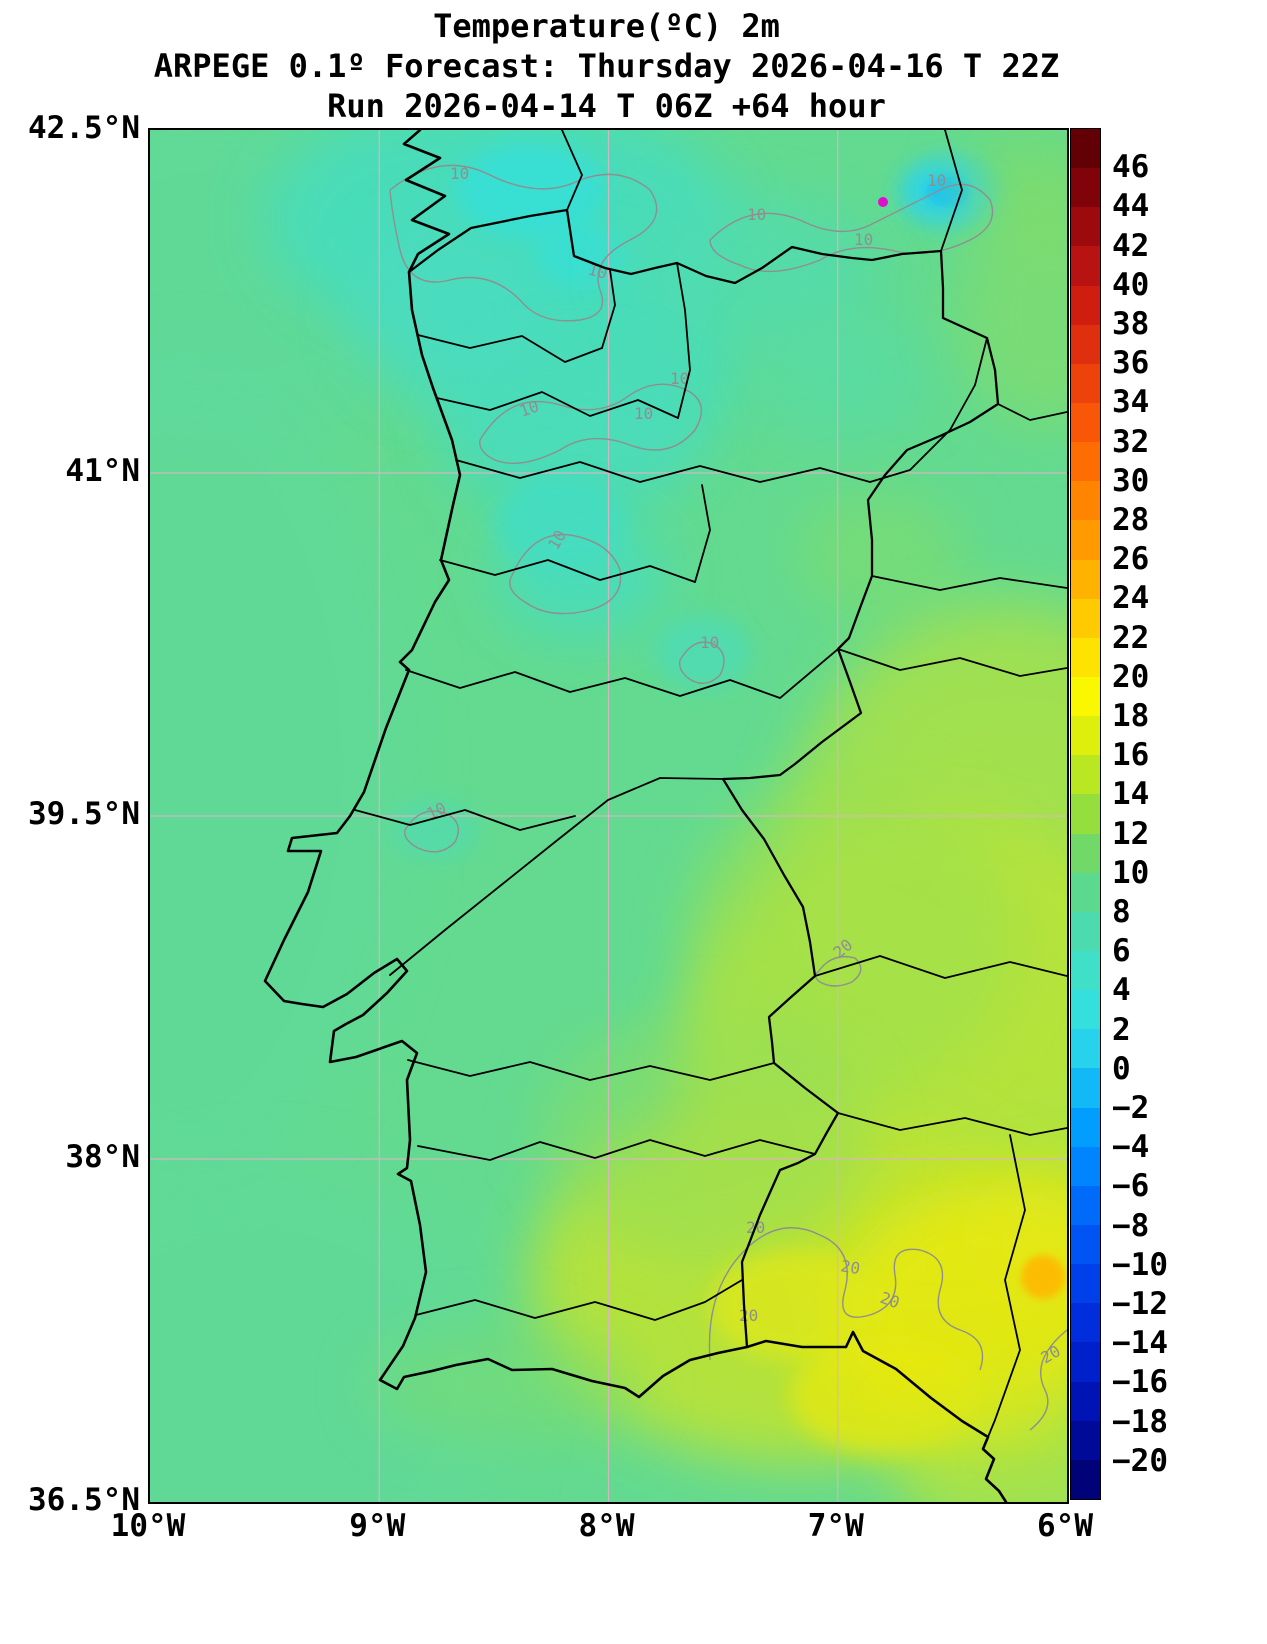  What do you see at coordinates (148, 1526) in the screenshot?
I see `lon-tick-label: 10°W` at bounding box center [148, 1526].